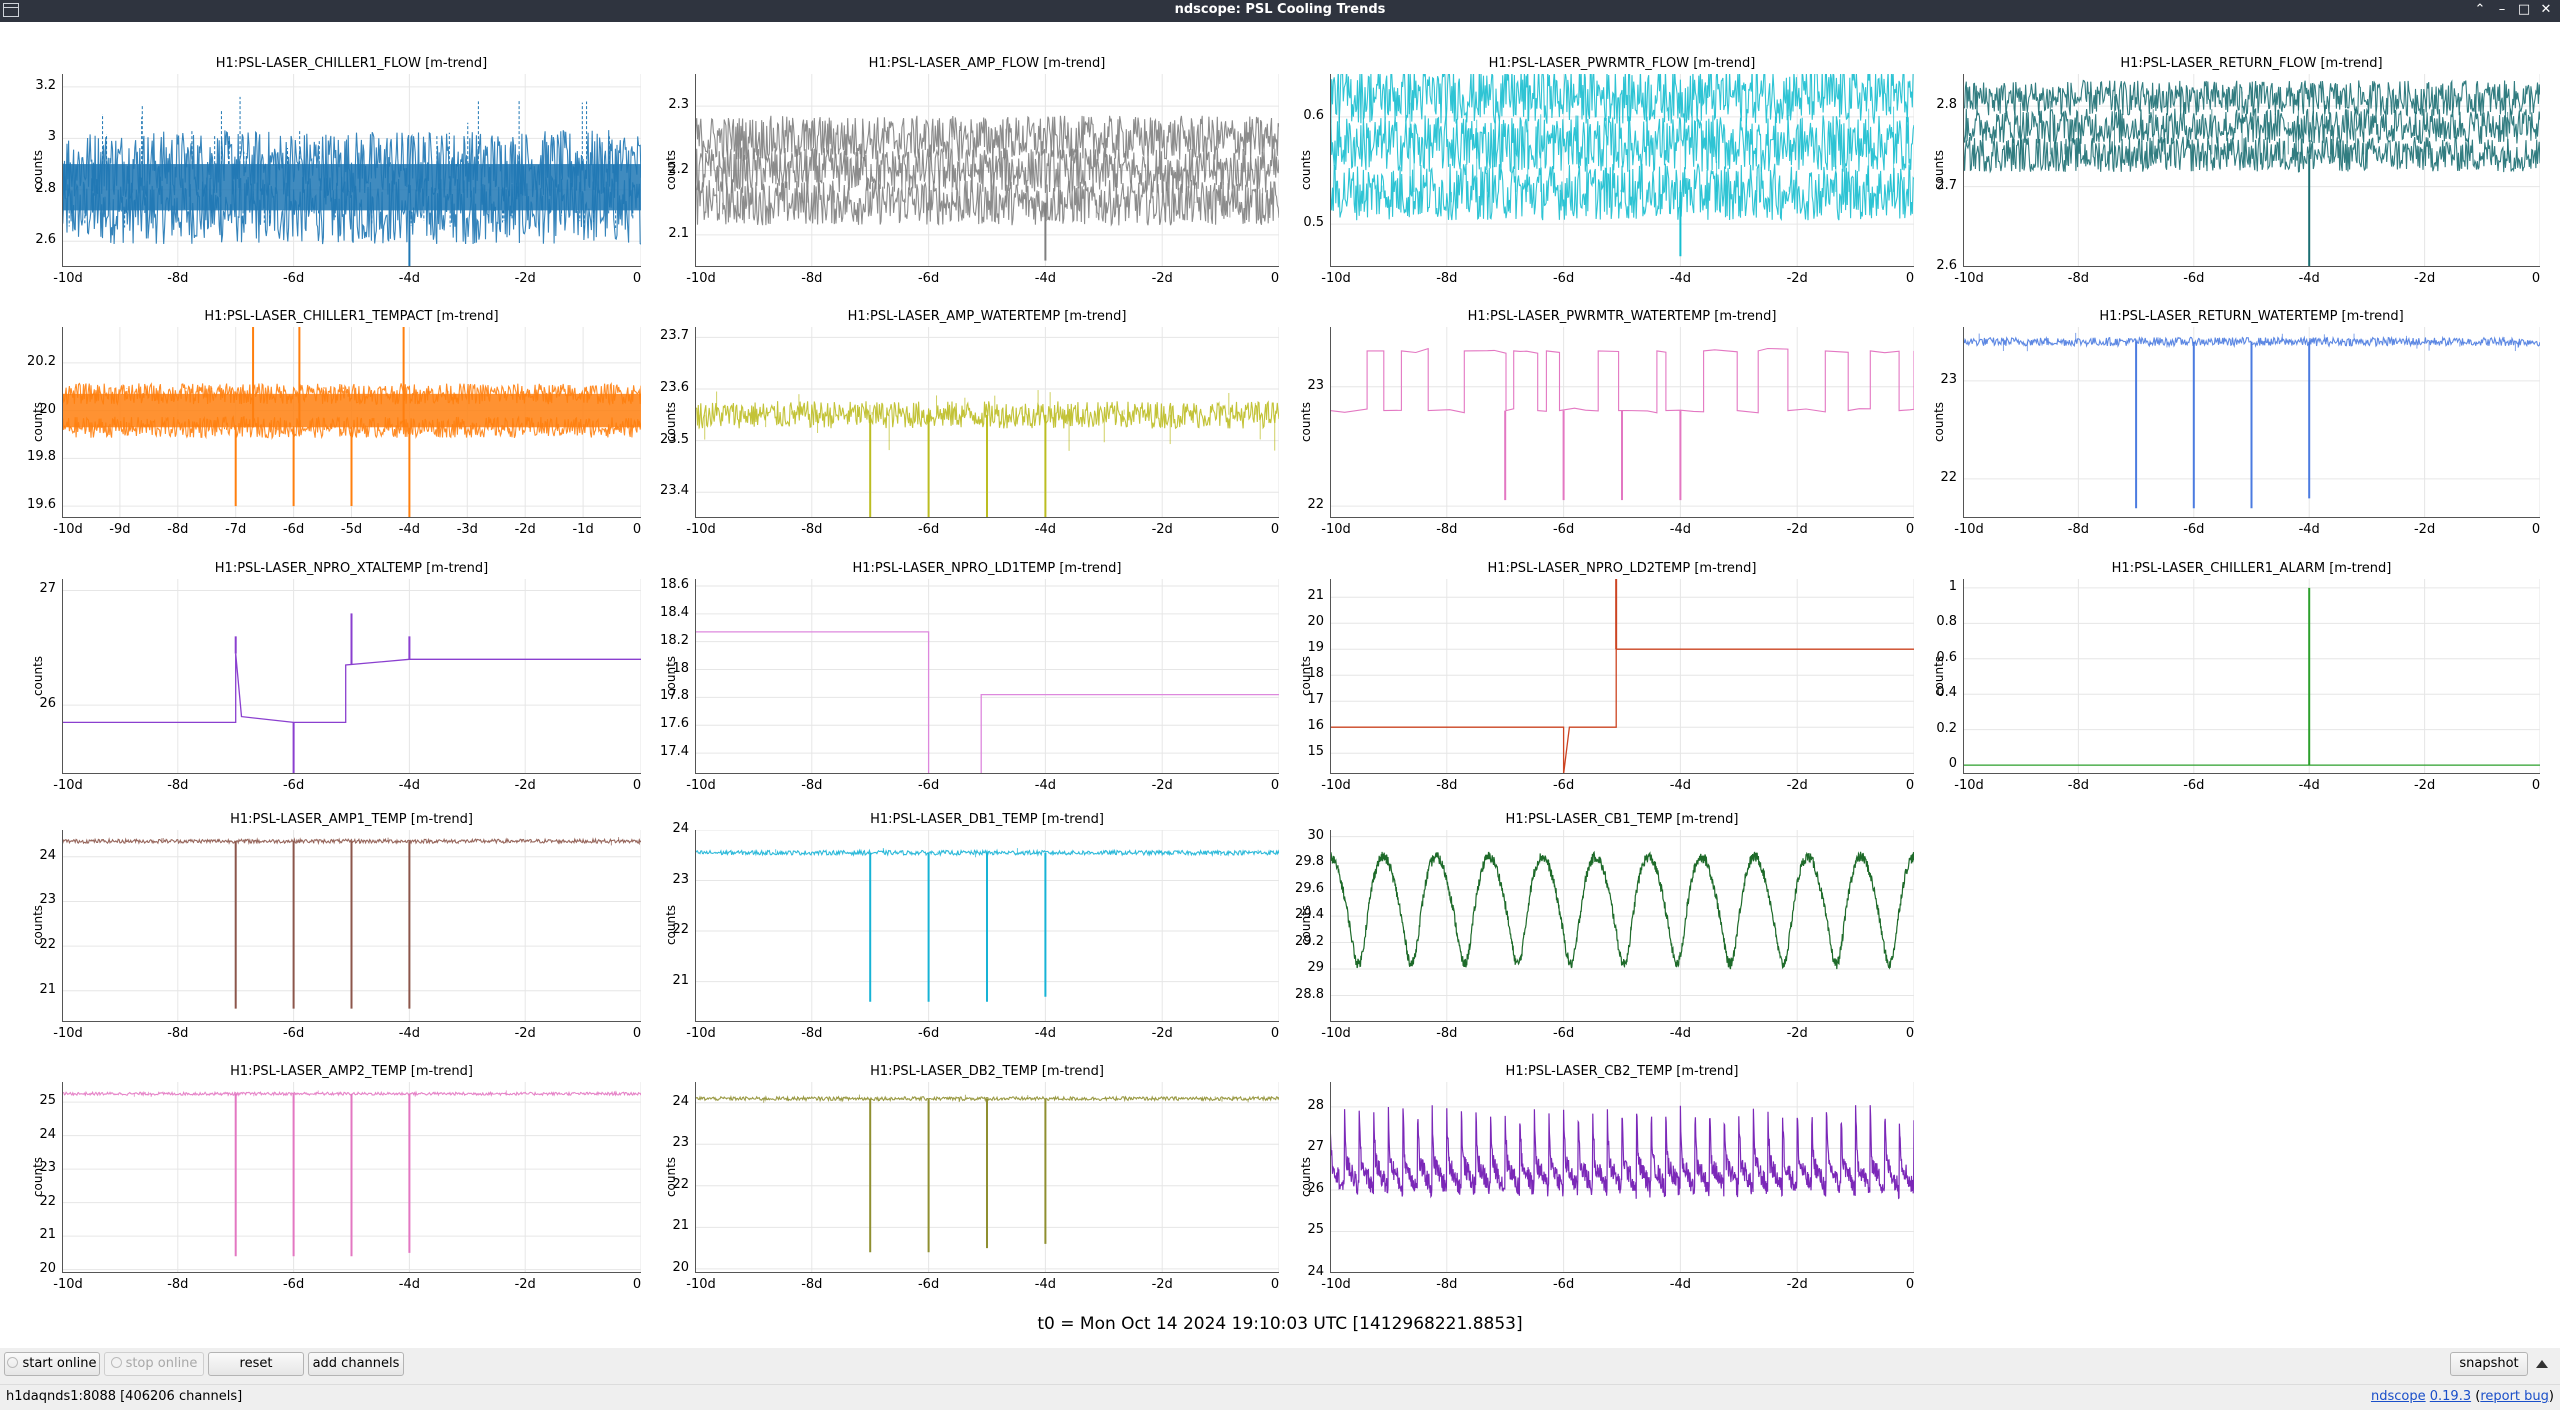 Image resolution: width=2560 pixels, height=1410 pixels. What do you see at coordinates (41, 505) in the screenshot?
I see `y-tick-label: 19.6` at bounding box center [41, 505].